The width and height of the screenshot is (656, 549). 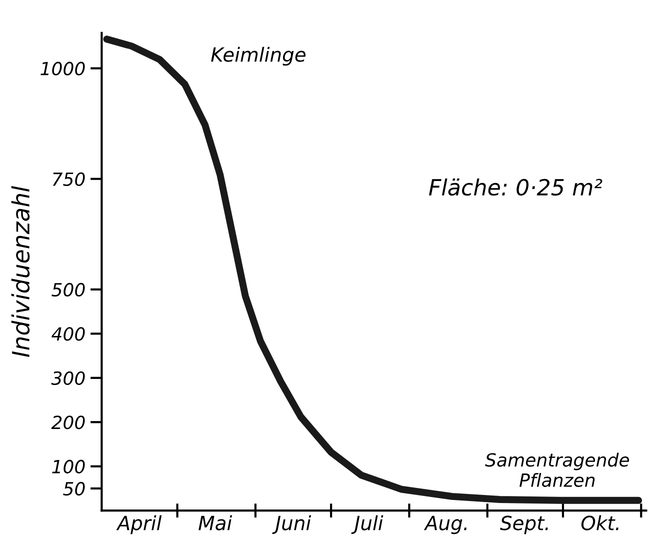 I want to click on annotation: Samentragende Pflanzen, so click(x=557, y=469).